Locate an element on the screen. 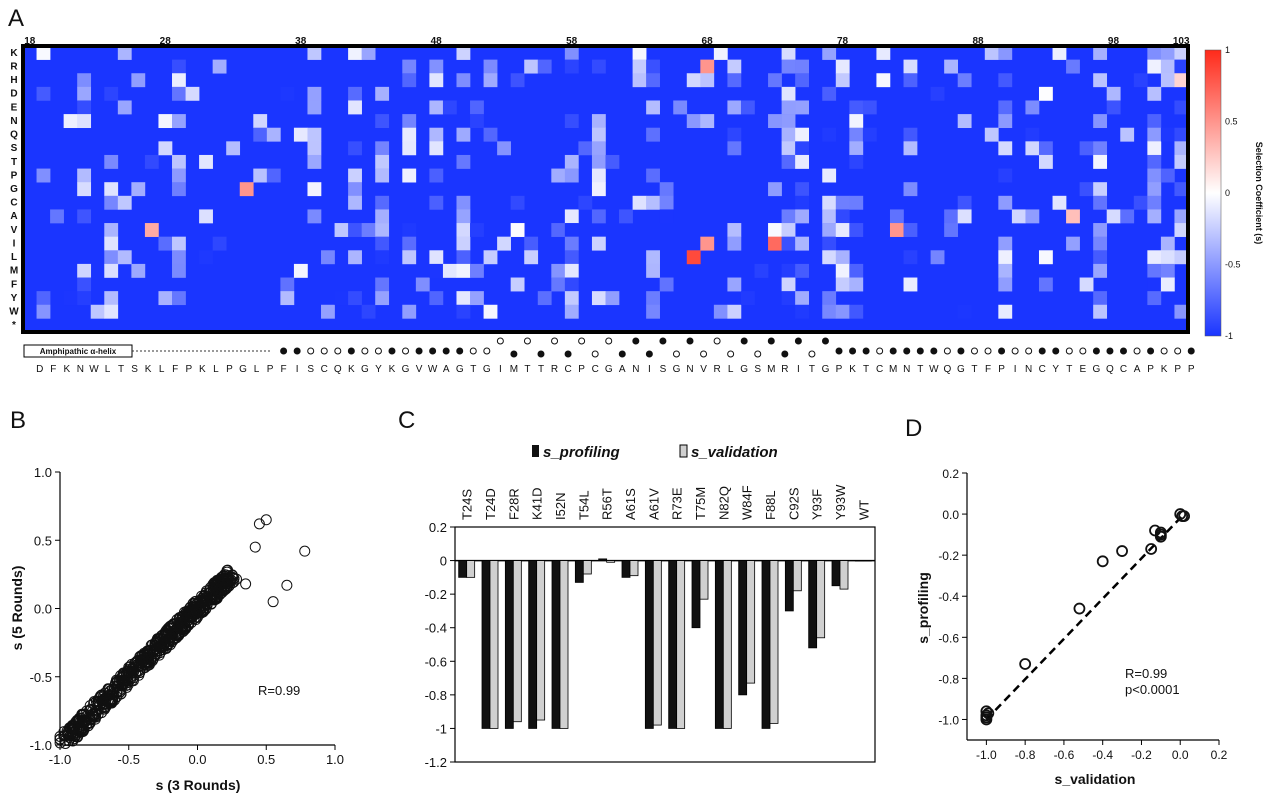  colorbar-tick-label: 1 is located at coordinates (1227, 50).